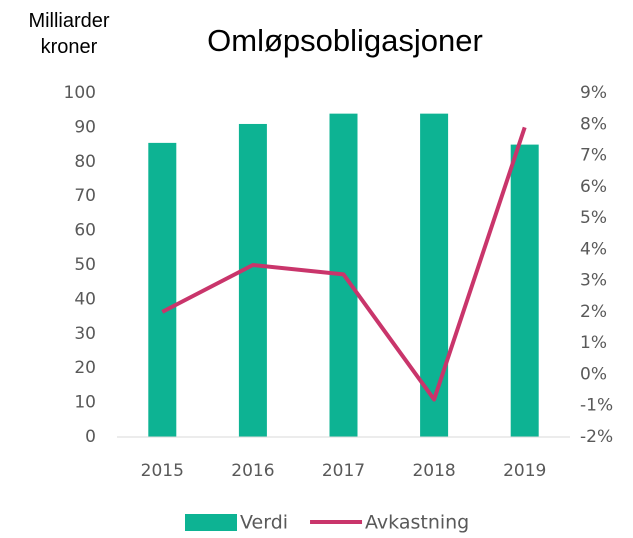  I want to click on legend-label: Verdi, so click(264, 523).